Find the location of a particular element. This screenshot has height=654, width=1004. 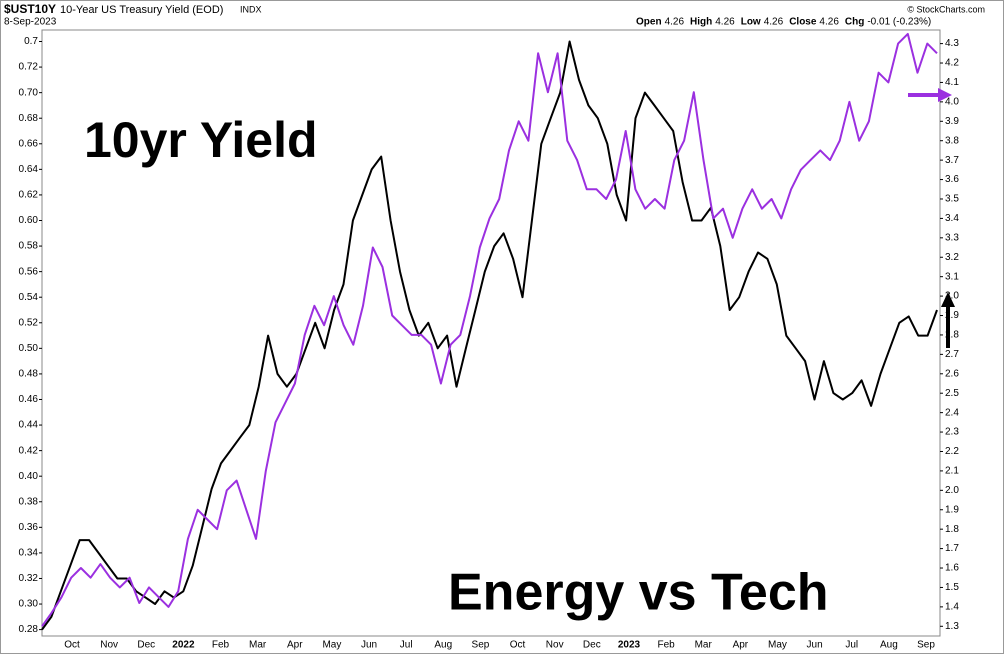

y-tick-label: 0.58 is located at coordinates (29, 246).